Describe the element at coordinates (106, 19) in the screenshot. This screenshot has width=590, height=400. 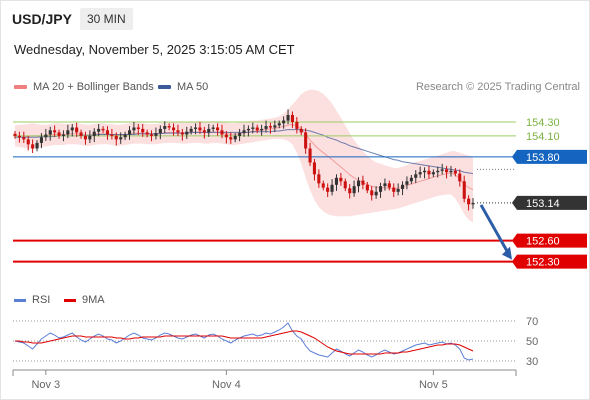
I see `timeframe-badge: 30 MIN` at that location.